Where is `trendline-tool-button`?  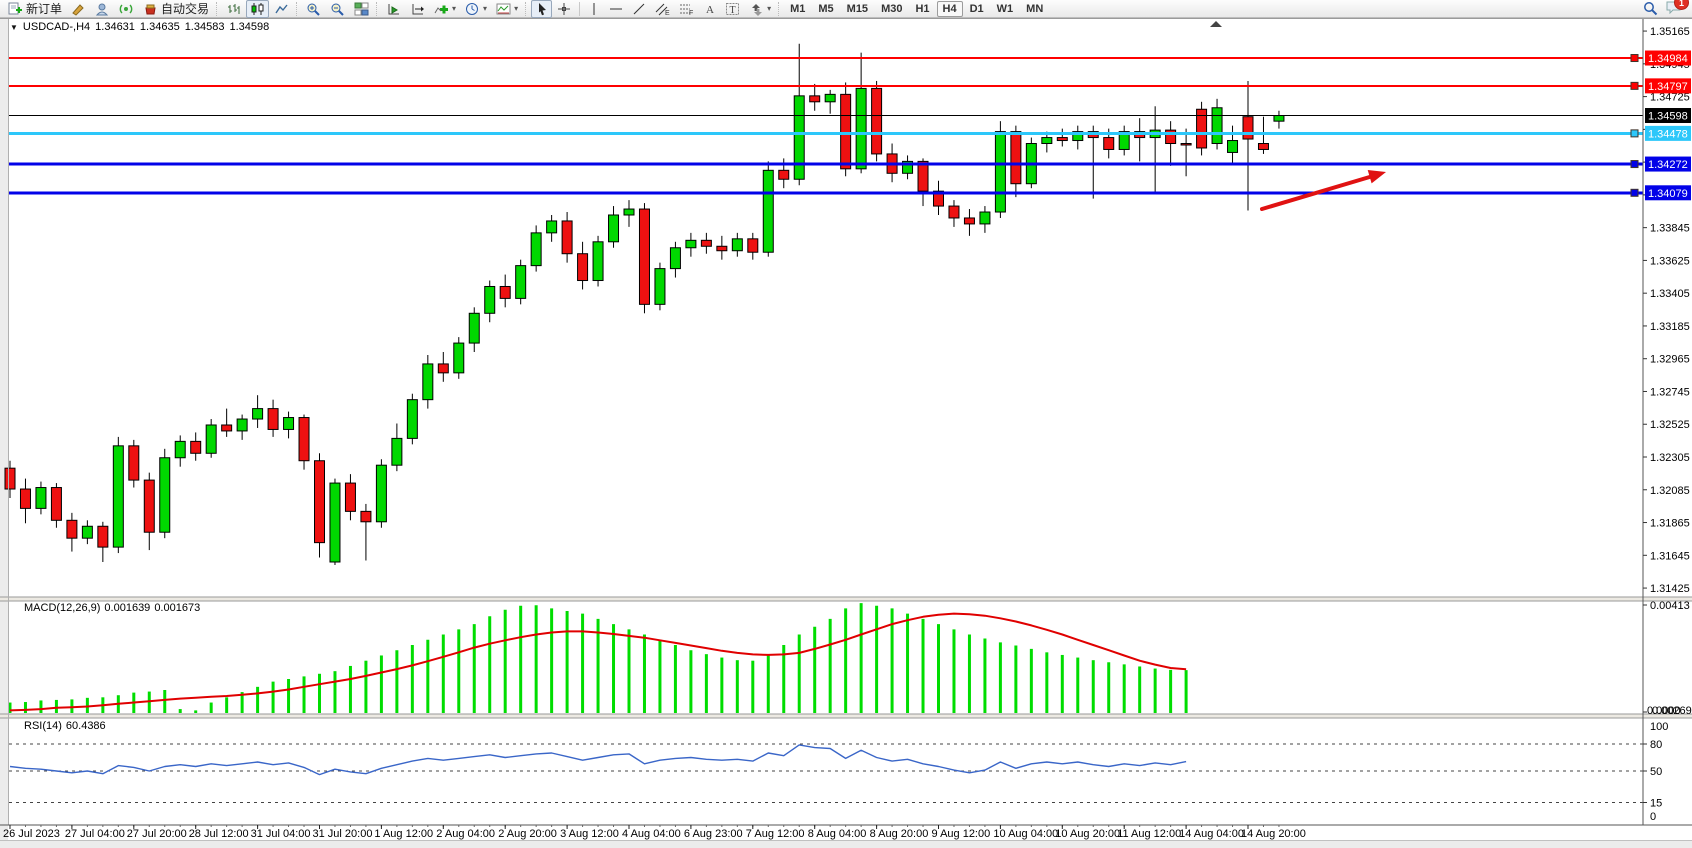 trendline-tool-button is located at coordinates (639, 9).